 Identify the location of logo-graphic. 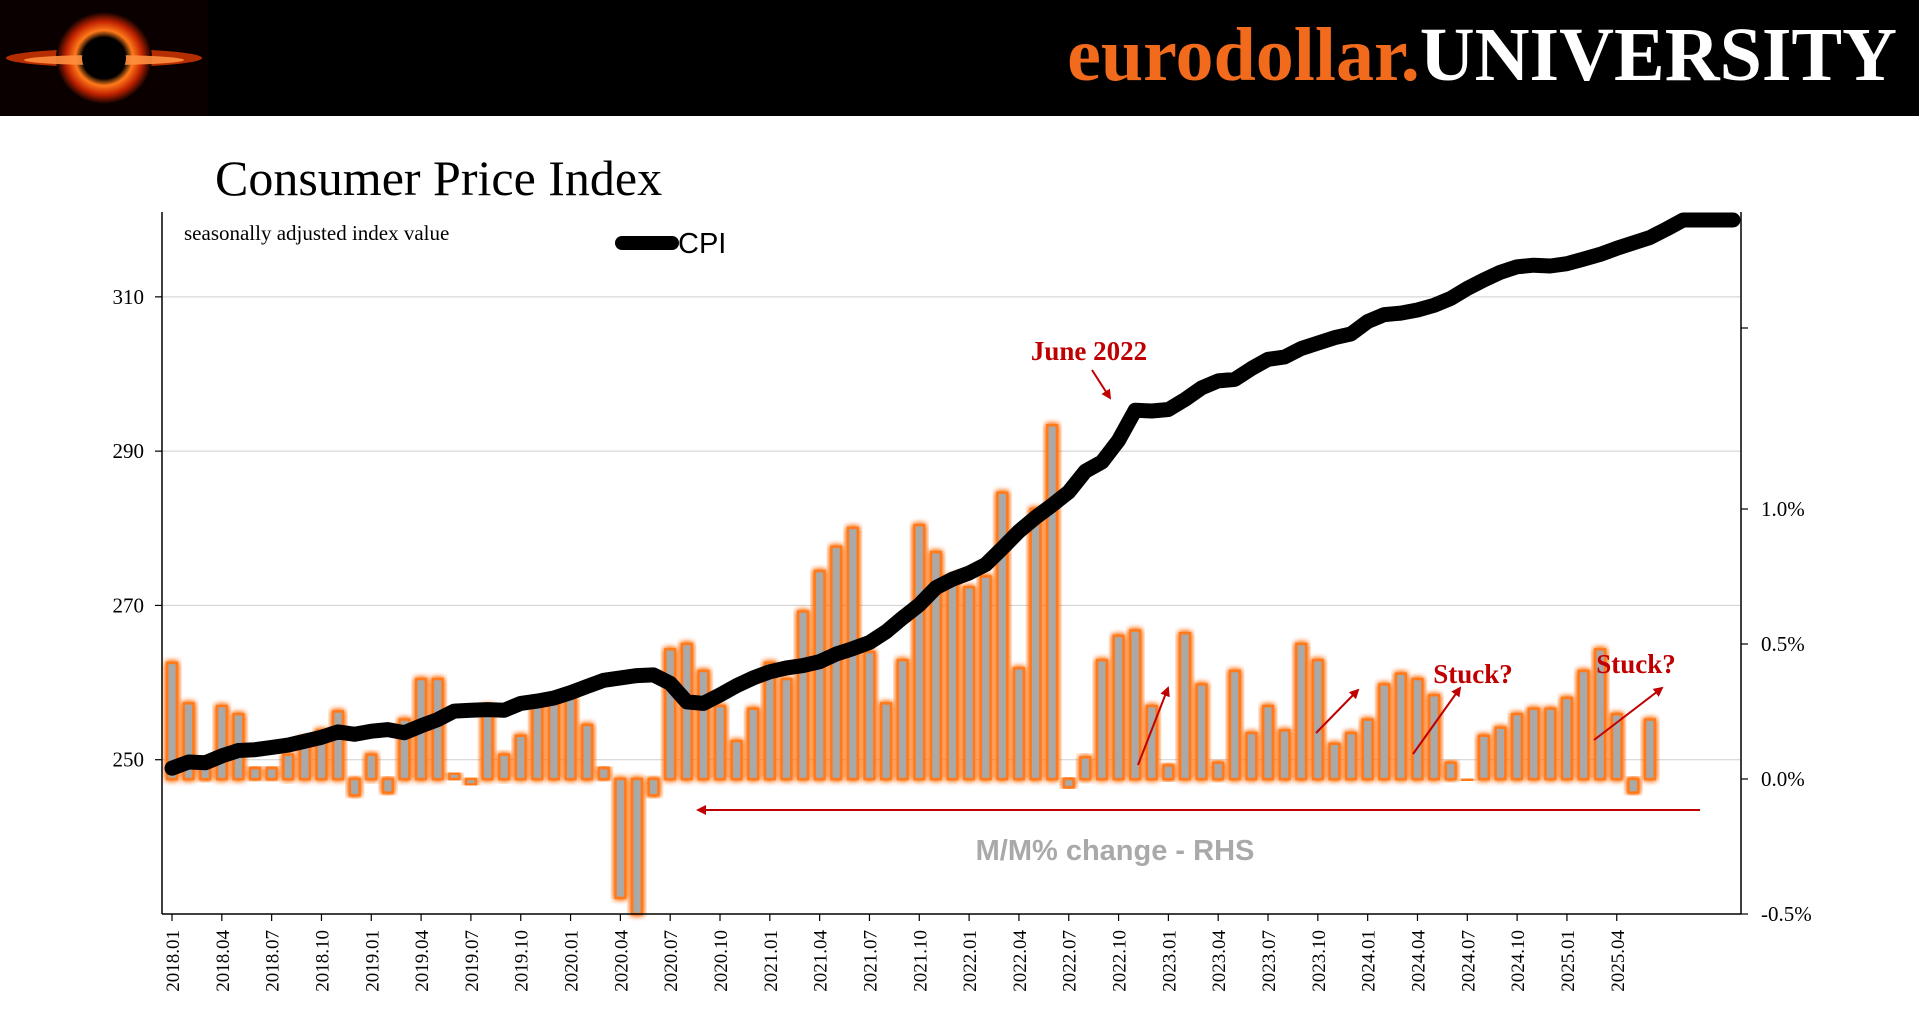
(104, 58).